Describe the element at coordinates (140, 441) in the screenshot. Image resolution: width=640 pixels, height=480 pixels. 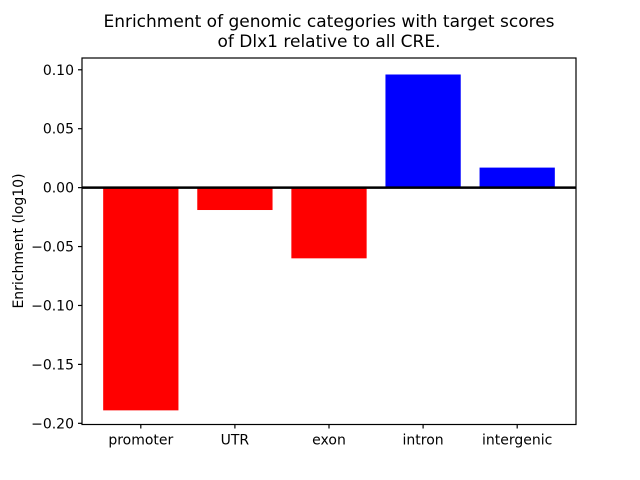
I see `x-tick-label-promoter: promoter` at that location.